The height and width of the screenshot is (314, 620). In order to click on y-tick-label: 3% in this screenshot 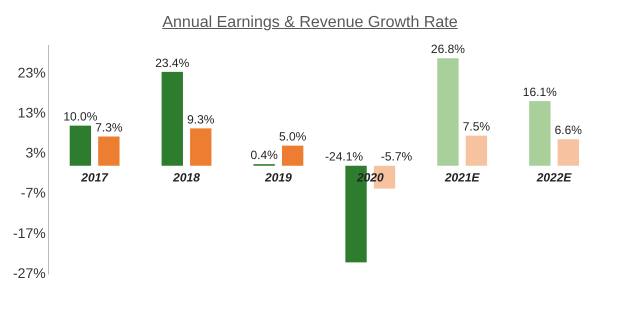, I will do `click(35, 152)`.